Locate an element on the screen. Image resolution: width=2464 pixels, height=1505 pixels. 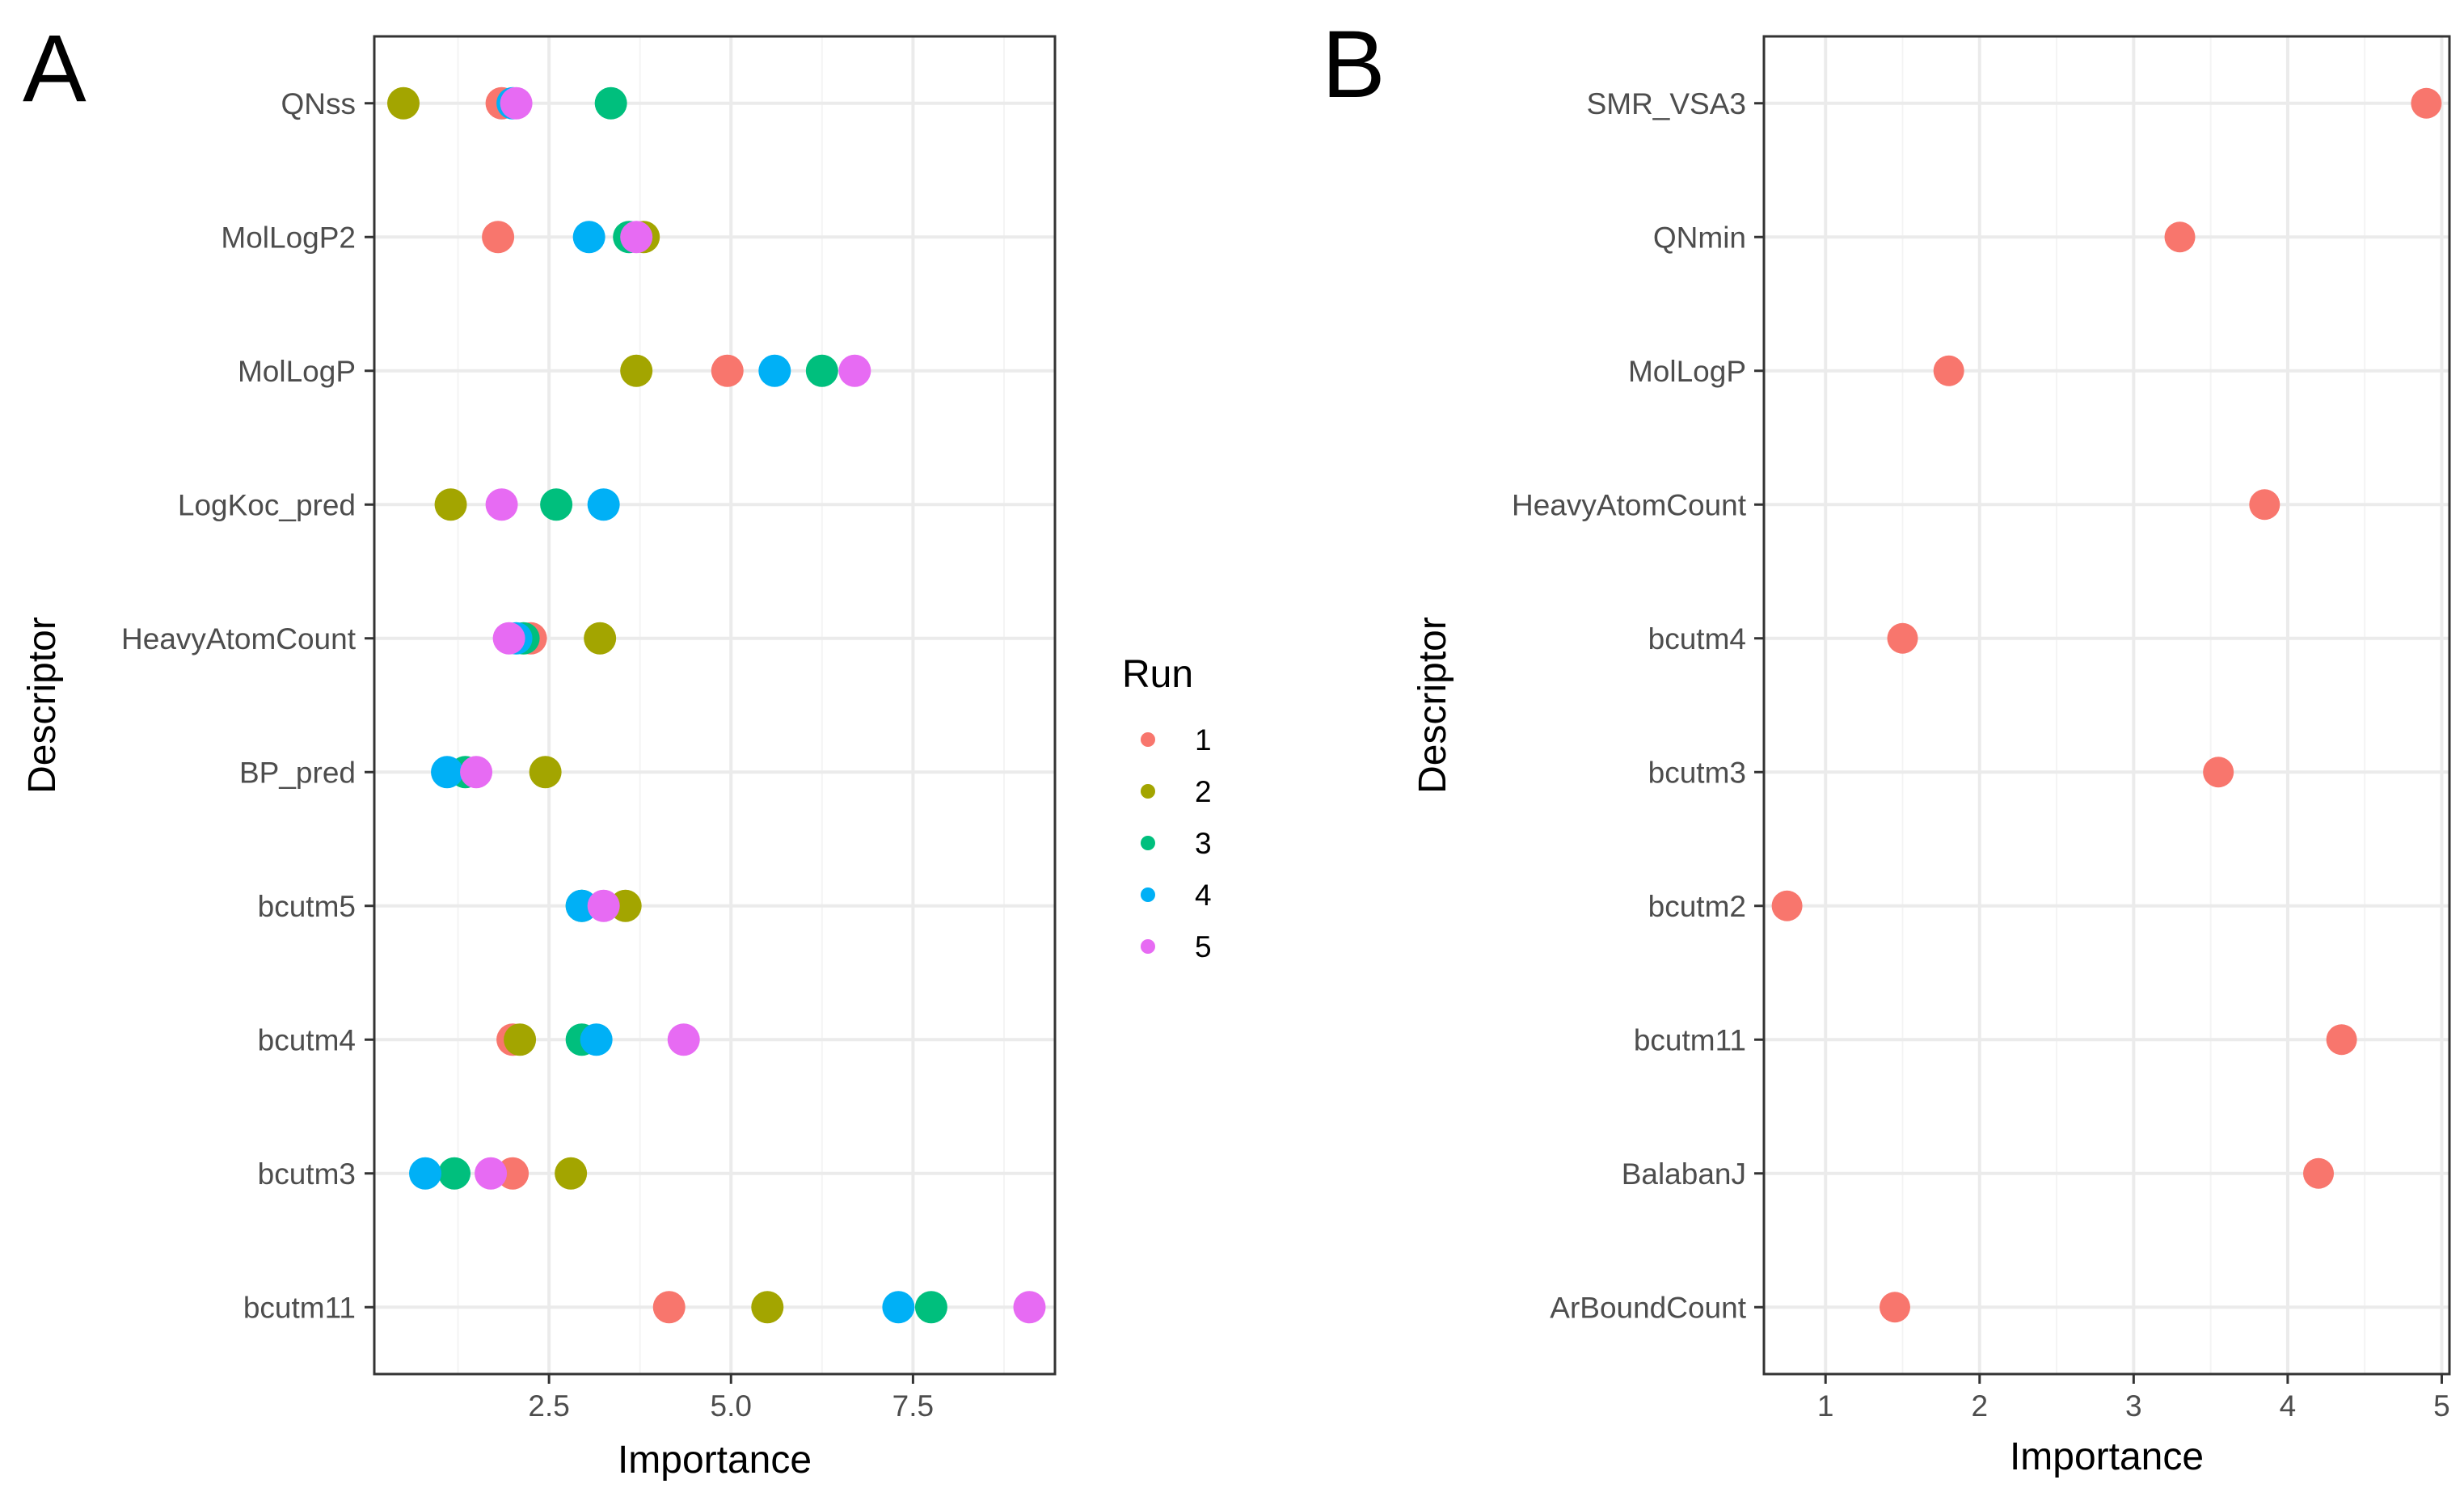
legend-label: 1 is located at coordinates (1204, 740).